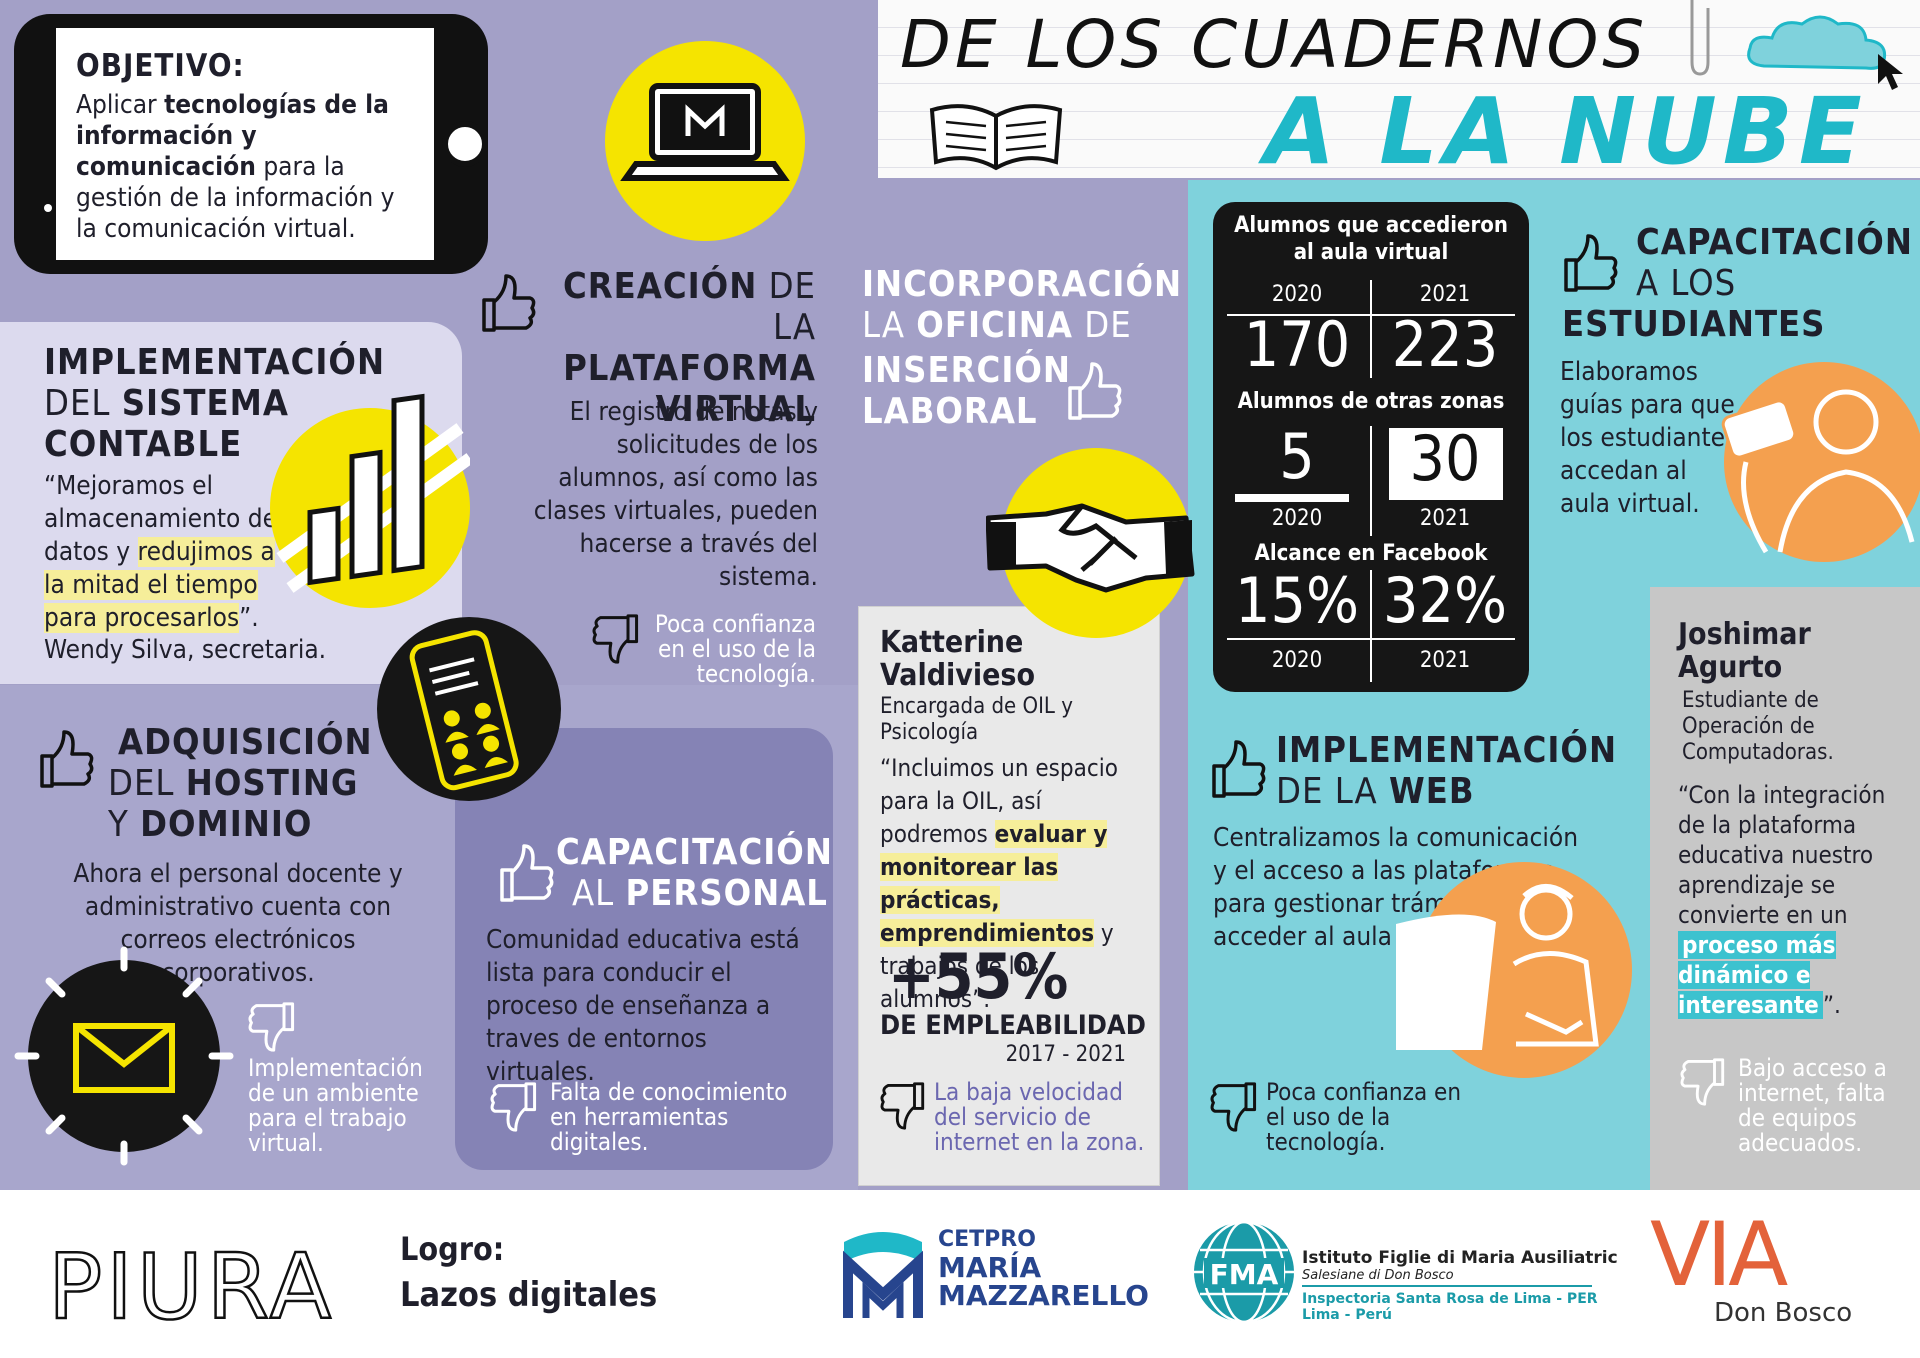 Image resolution: width=1920 pixels, height=1358 pixels. I want to click on logro-text: Lazos digitales, so click(529, 1295).